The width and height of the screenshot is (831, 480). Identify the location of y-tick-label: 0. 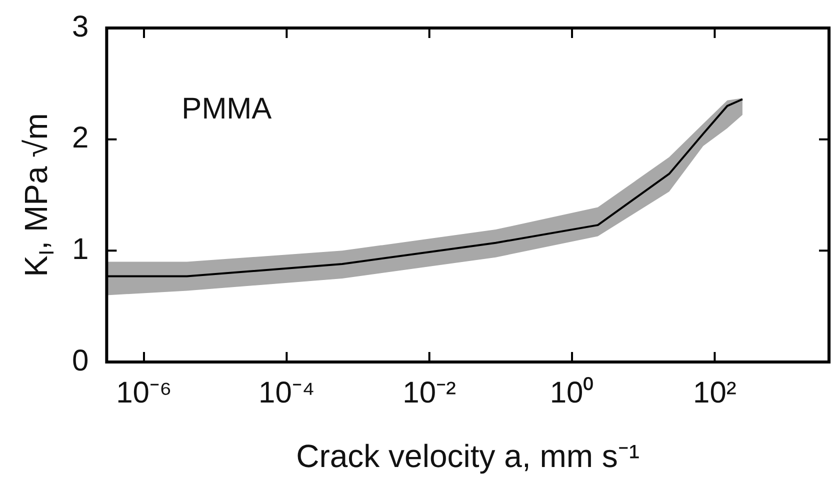
(80, 361).